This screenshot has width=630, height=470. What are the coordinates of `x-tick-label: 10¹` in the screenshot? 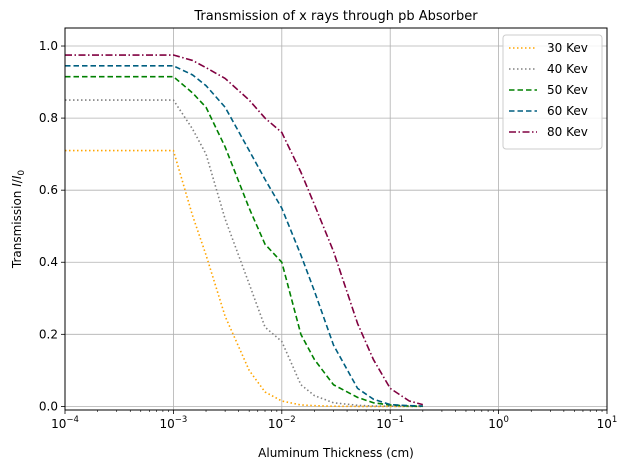 It's located at (607, 423).